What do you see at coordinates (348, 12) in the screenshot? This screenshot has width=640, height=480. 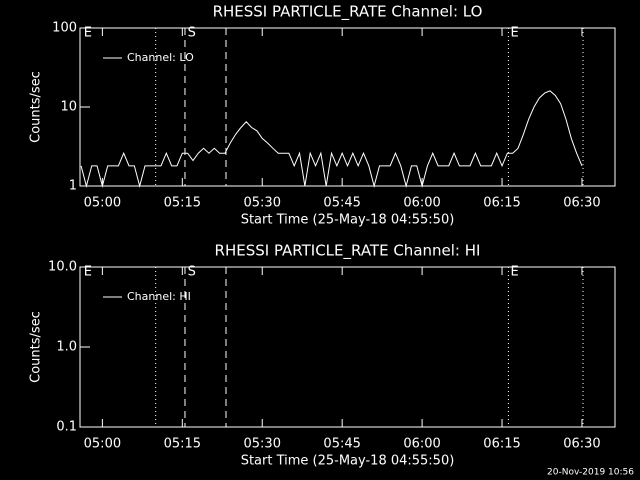 I see `chart-title: RHESSI PARTICLE_RATE Channel: LO` at bounding box center [348, 12].